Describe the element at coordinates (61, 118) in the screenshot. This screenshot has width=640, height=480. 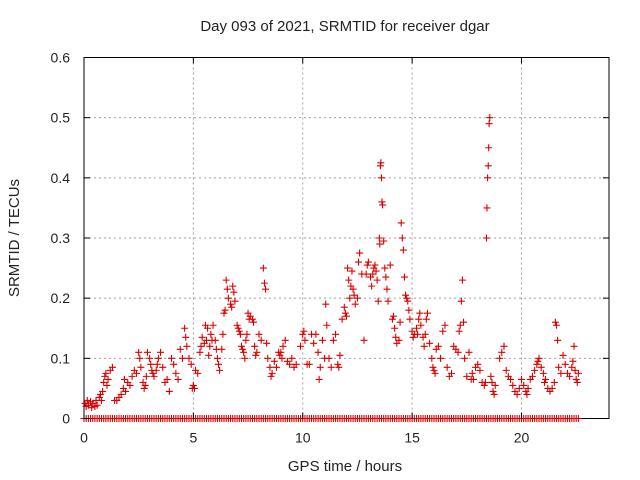
I see `y-tick-label: 0.5` at that location.